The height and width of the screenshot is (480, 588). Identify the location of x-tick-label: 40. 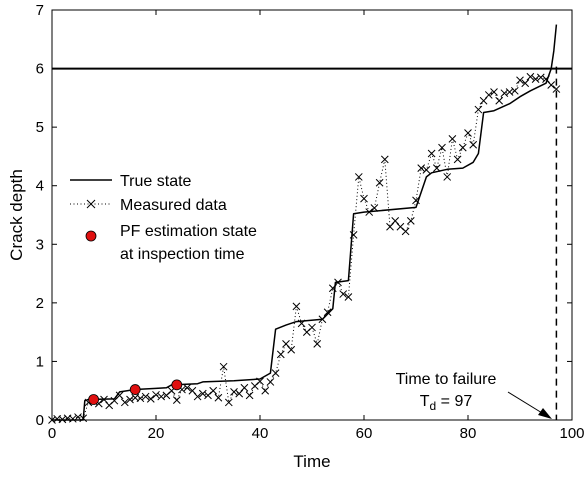
(260, 433).